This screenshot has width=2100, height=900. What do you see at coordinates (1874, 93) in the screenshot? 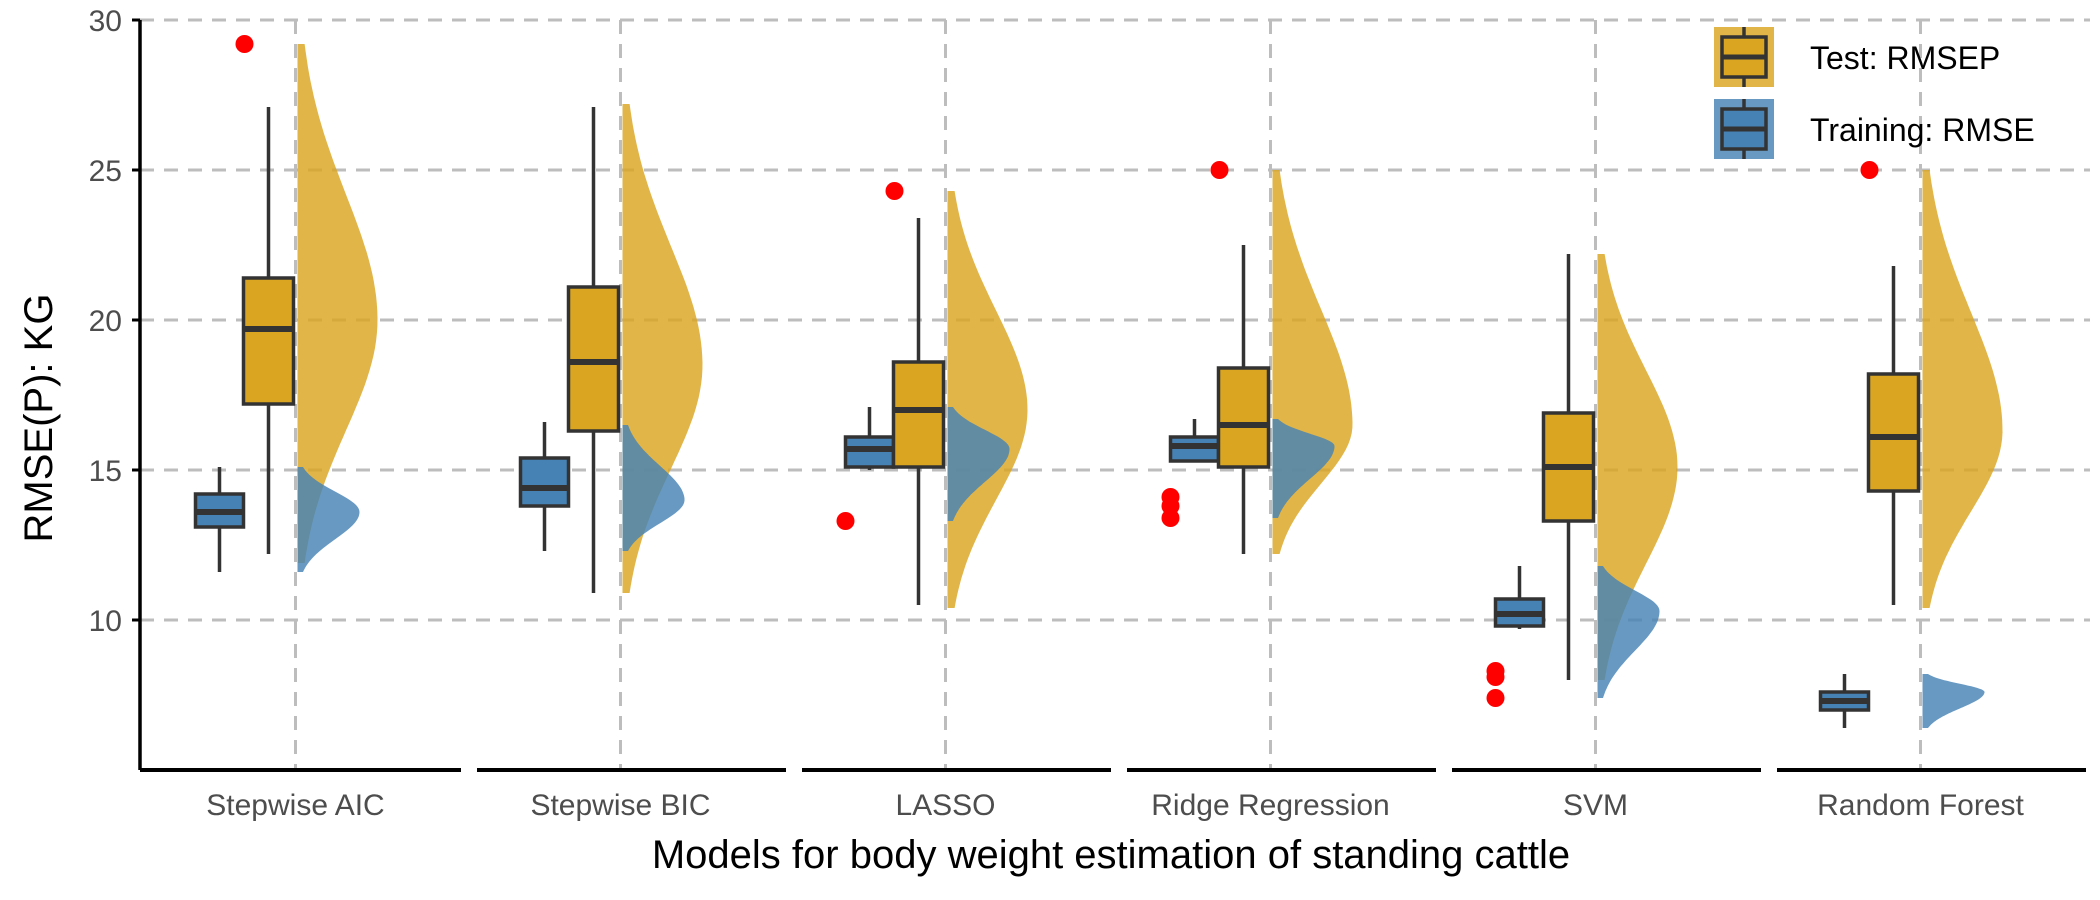
I see `legend: Test: RMSEP Training: RMSE` at bounding box center [1874, 93].